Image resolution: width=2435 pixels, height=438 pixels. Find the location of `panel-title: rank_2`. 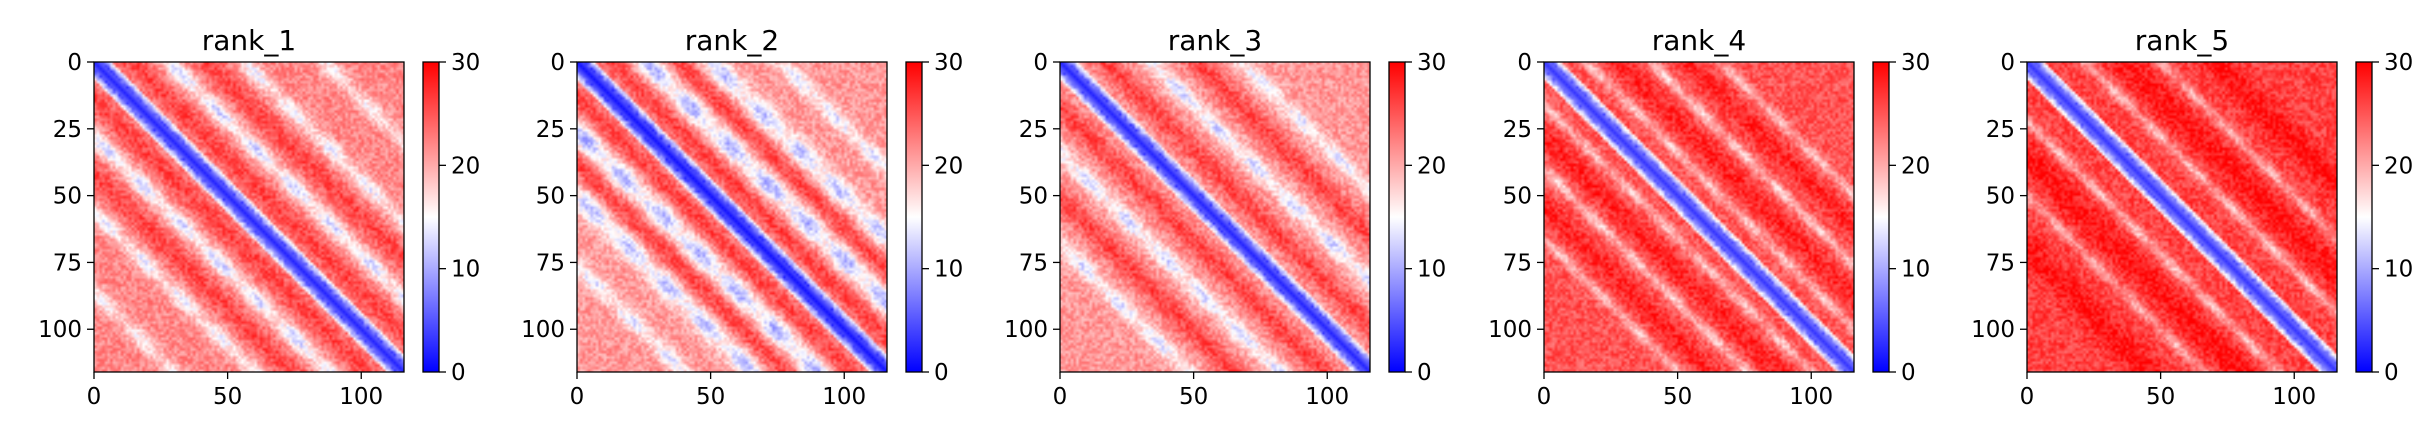

panel-title: rank_2 is located at coordinates (732, 40).